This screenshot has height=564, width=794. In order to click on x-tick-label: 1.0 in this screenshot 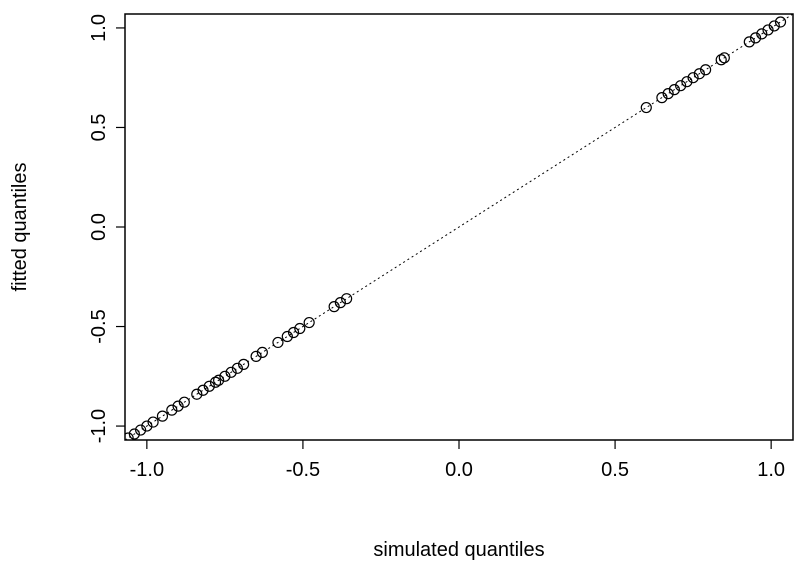, I will do `click(771, 470)`.